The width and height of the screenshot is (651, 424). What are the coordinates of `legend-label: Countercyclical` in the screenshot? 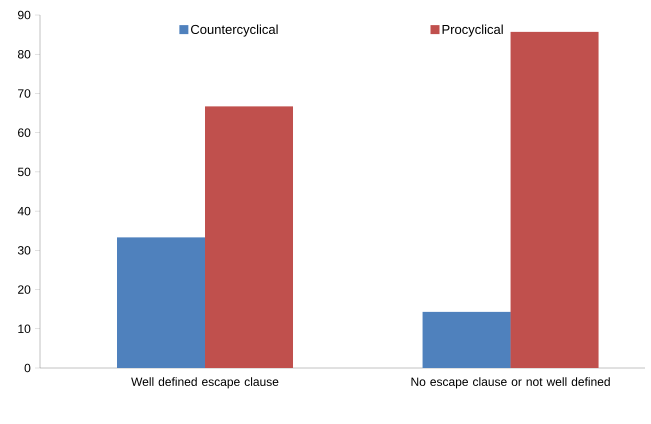 It's located at (234, 30).